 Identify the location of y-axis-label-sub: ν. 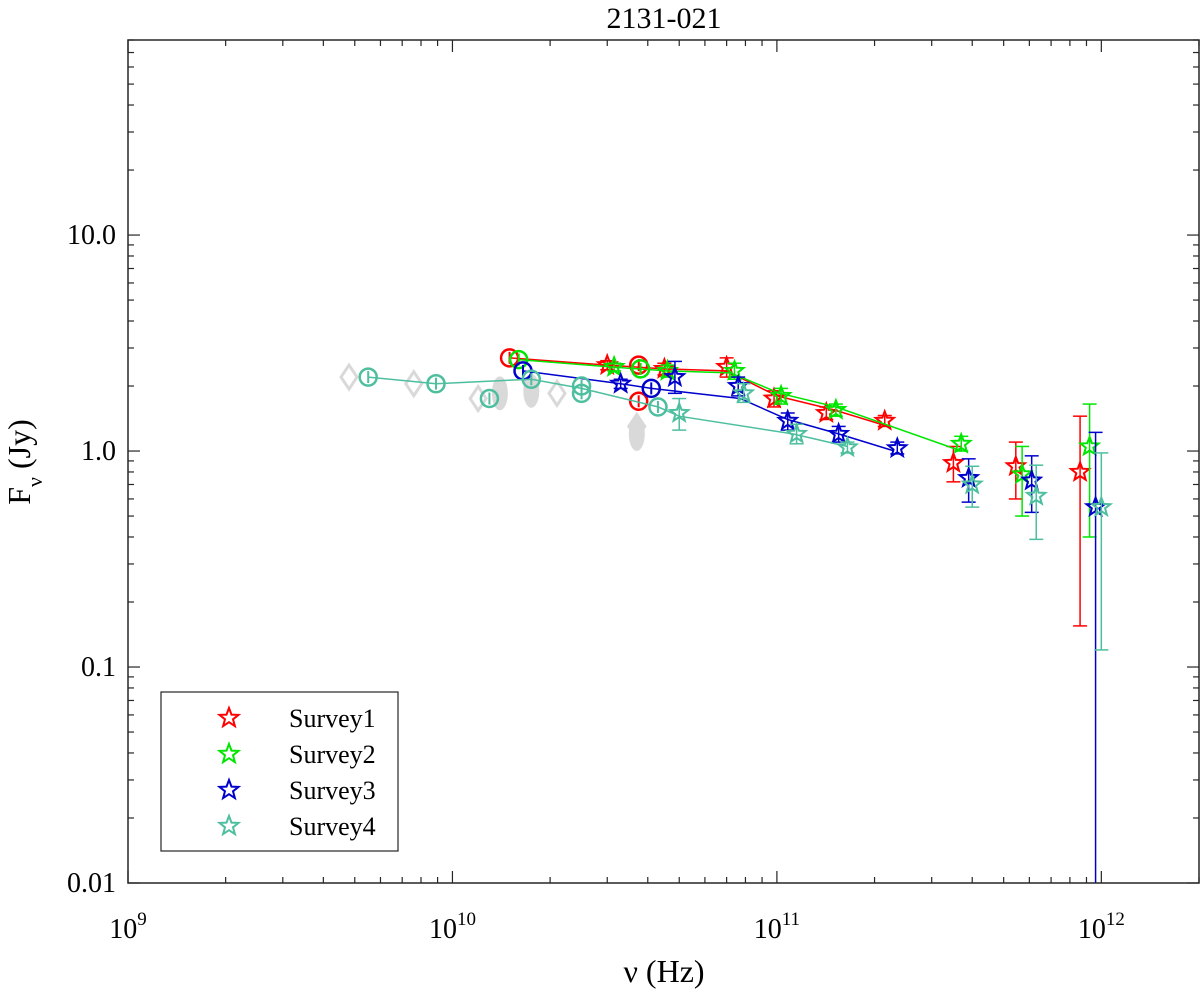
(34, 482).